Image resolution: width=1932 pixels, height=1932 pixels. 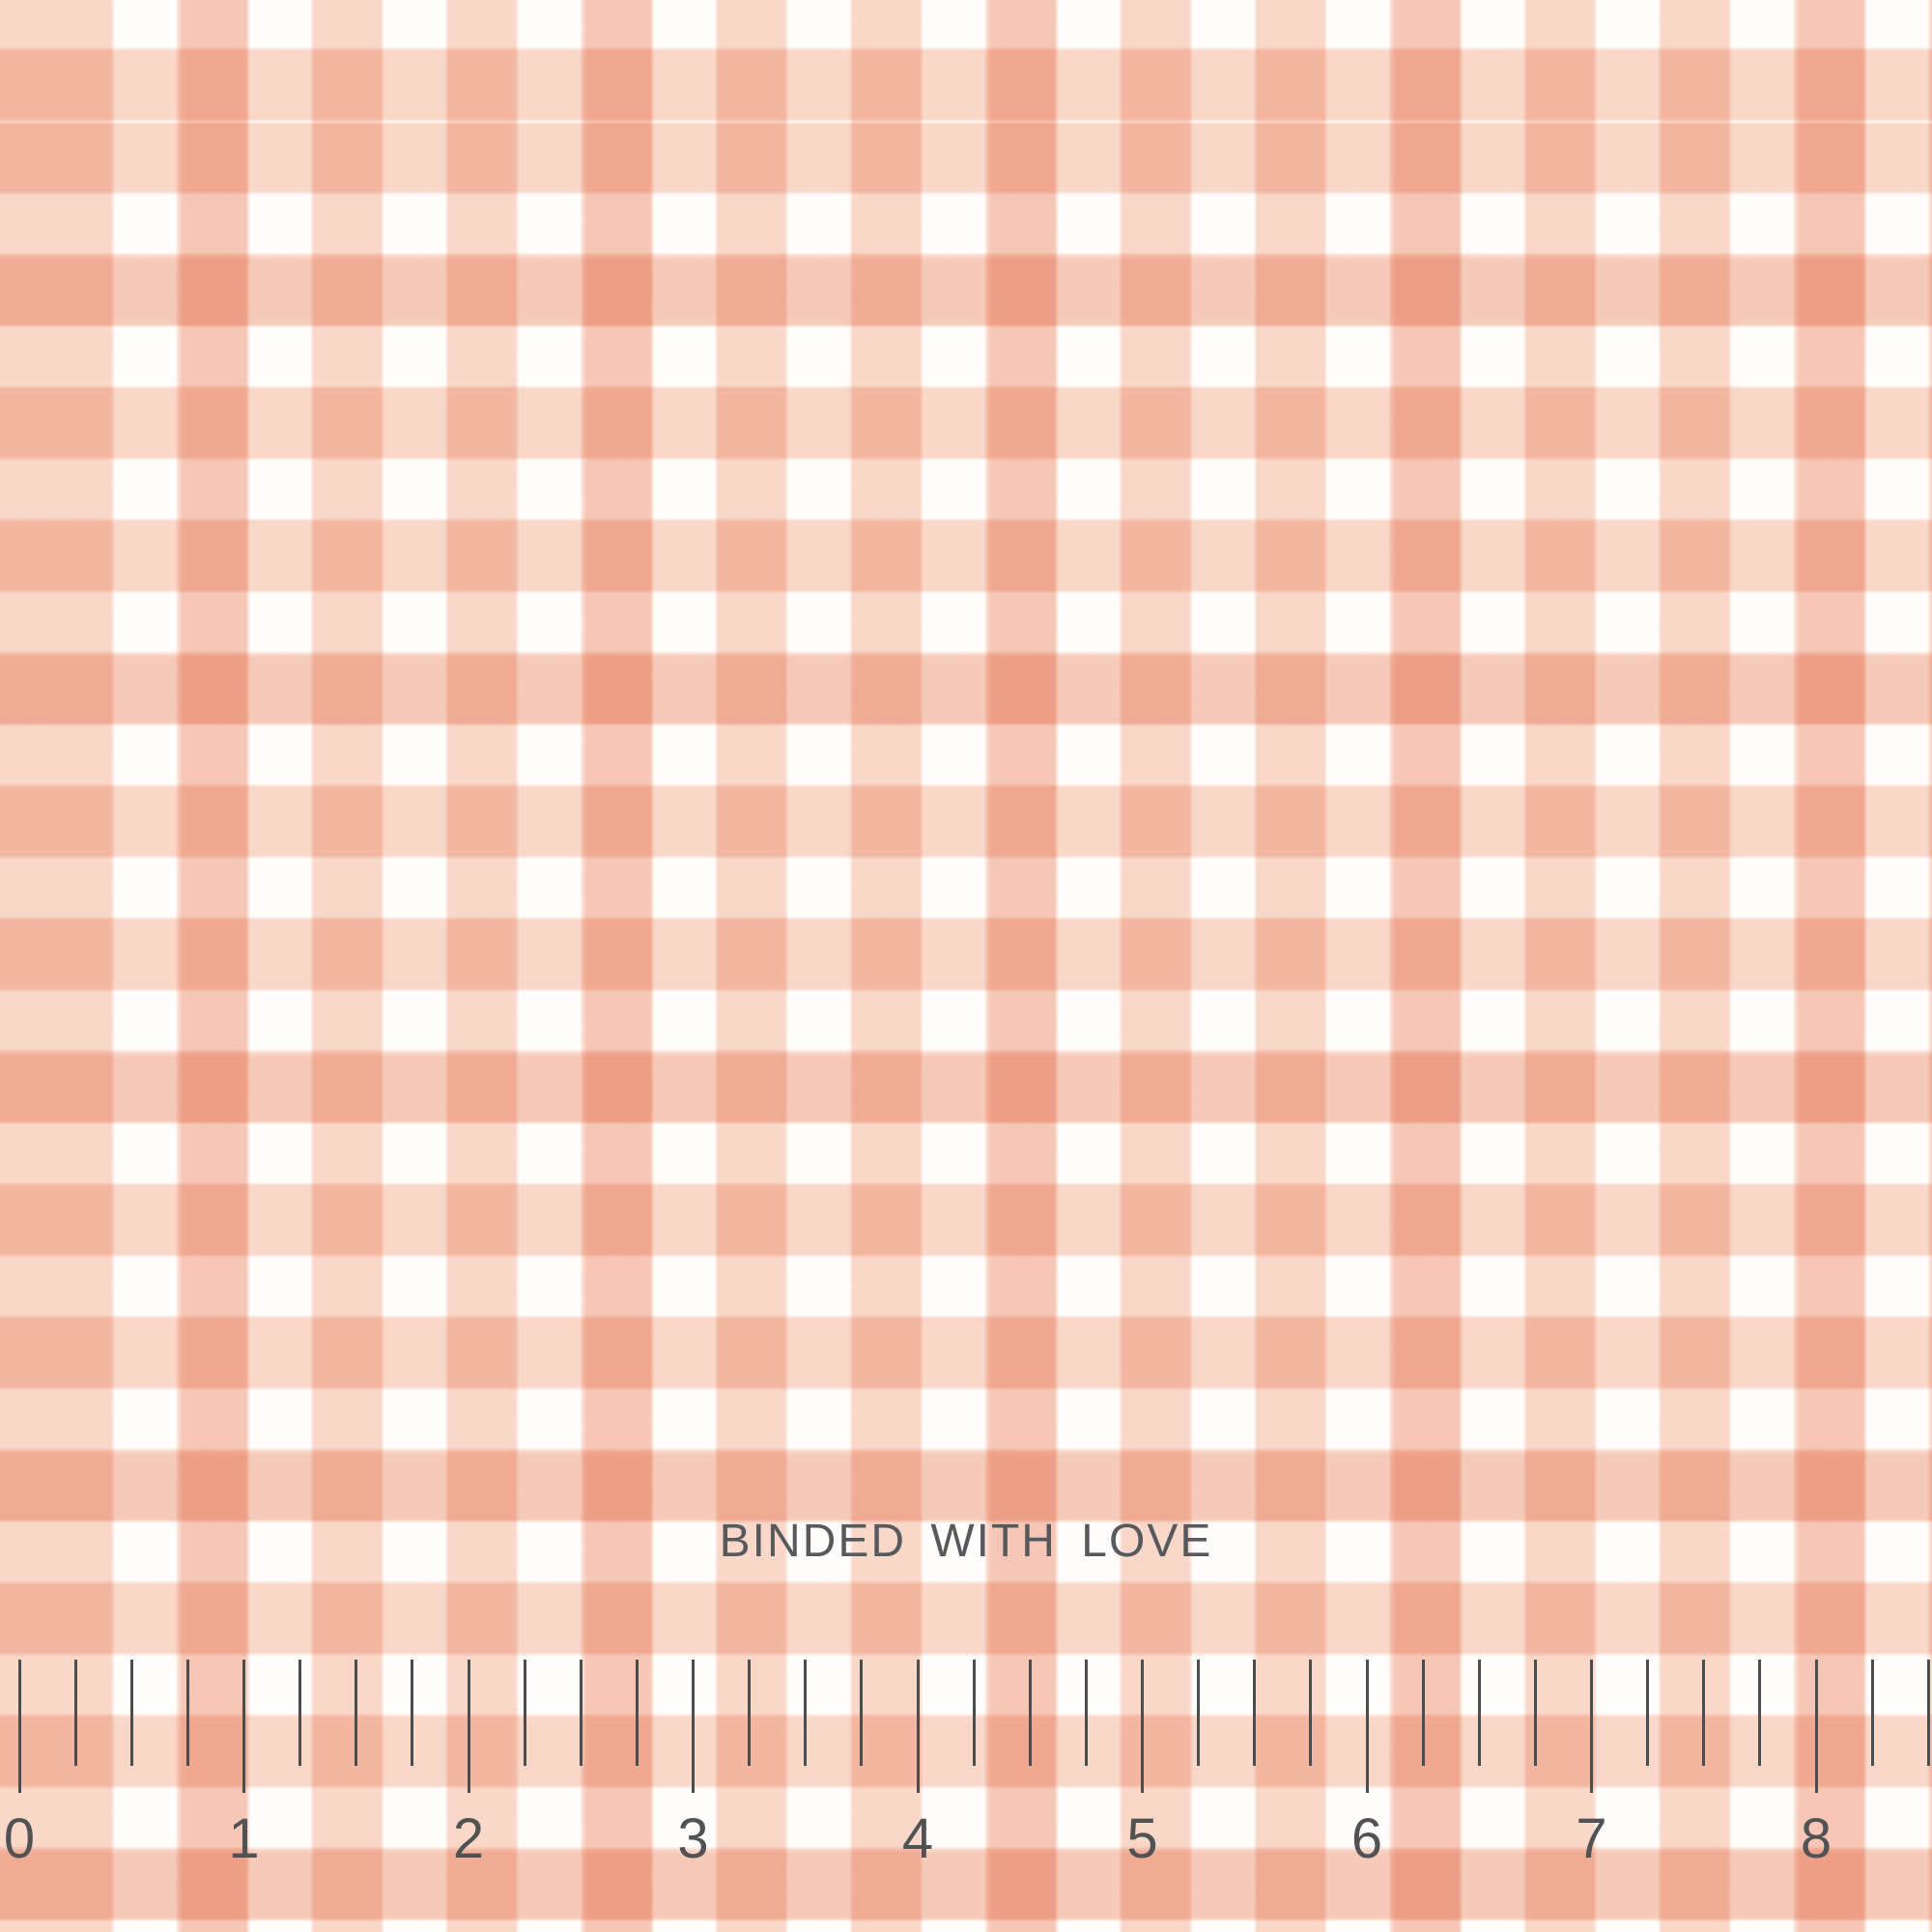 What do you see at coordinates (1816, 1838) in the screenshot?
I see `ruler-number: 8` at bounding box center [1816, 1838].